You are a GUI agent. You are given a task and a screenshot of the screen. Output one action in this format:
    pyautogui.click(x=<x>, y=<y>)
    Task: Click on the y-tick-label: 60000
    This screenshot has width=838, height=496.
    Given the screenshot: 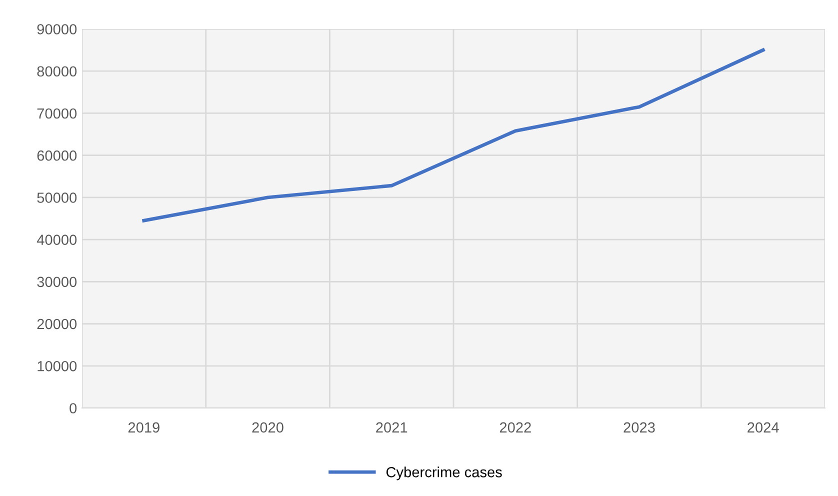 What is the action you would take?
    pyautogui.click(x=57, y=155)
    